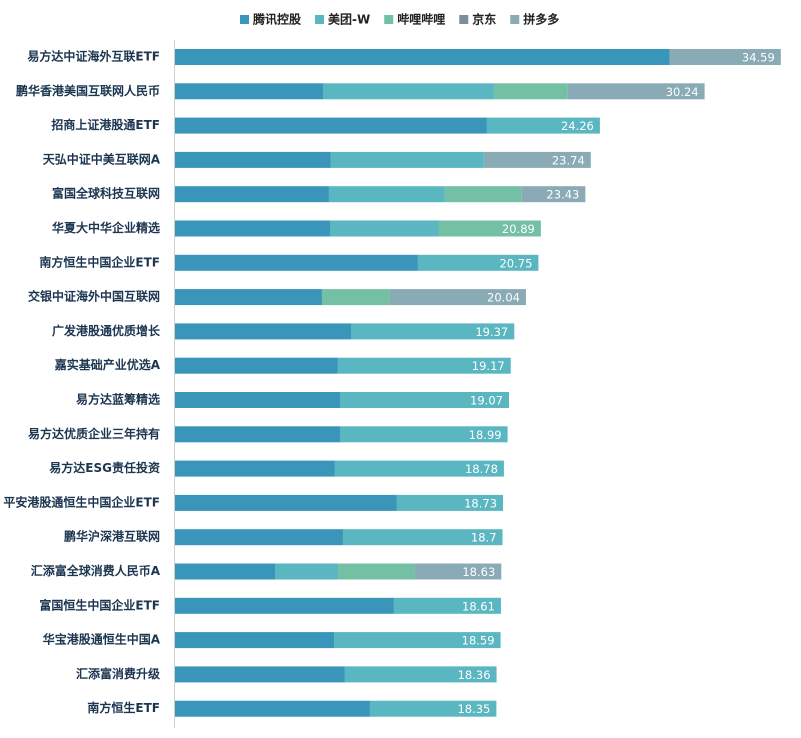 The width and height of the screenshot is (801, 738). What do you see at coordinates (568, 160) in the screenshot?
I see `total-label: 23.74` at bounding box center [568, 160].